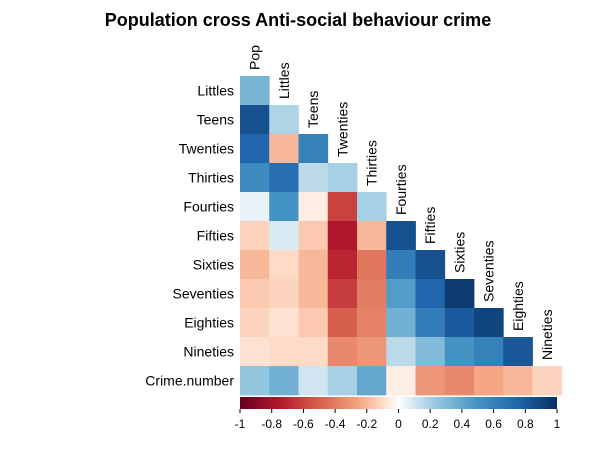 Image resolution: width=600 pixels, height=450 pixels. I want to click on row-label: Thirties, so click(211, 178).